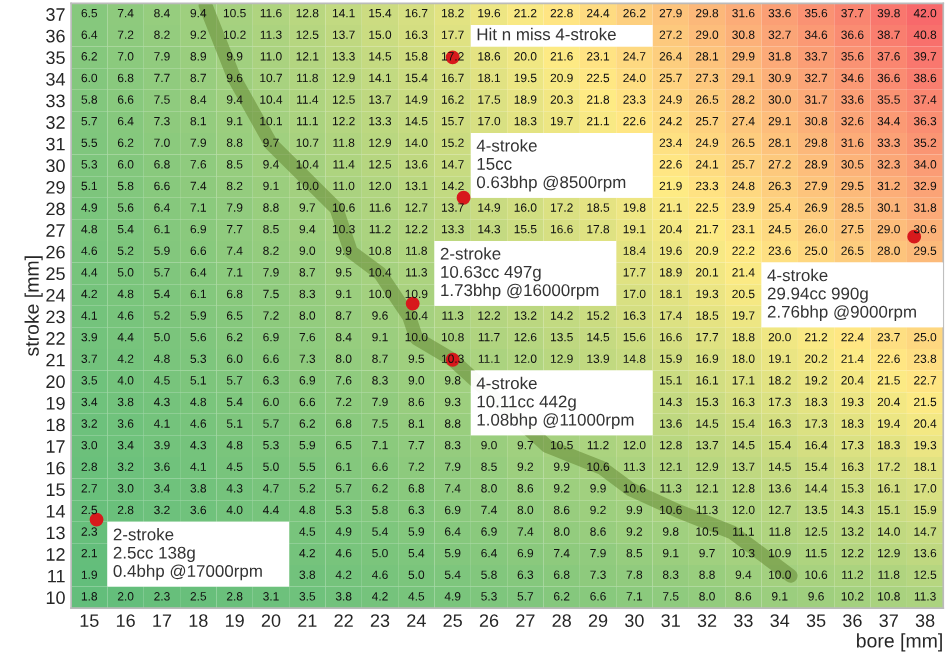  I want to click on x-tick-label: 18, so click(198, 620).